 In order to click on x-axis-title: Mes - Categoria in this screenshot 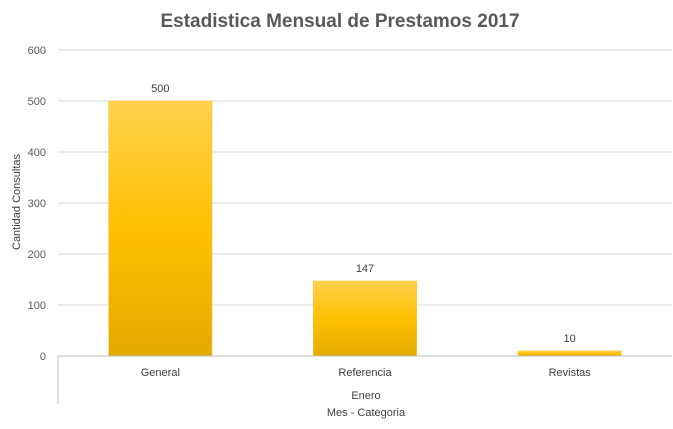, I will do `click(366, 413)`.